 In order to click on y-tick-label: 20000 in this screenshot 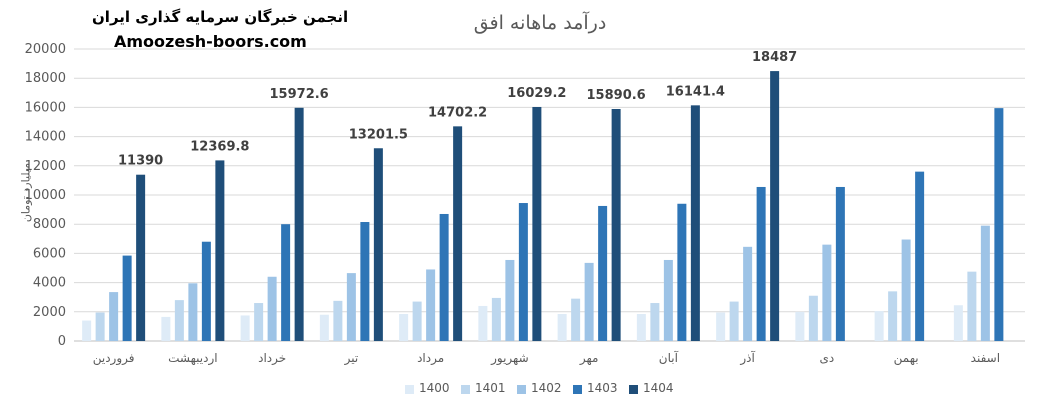, I will do `click(45, 49)`.